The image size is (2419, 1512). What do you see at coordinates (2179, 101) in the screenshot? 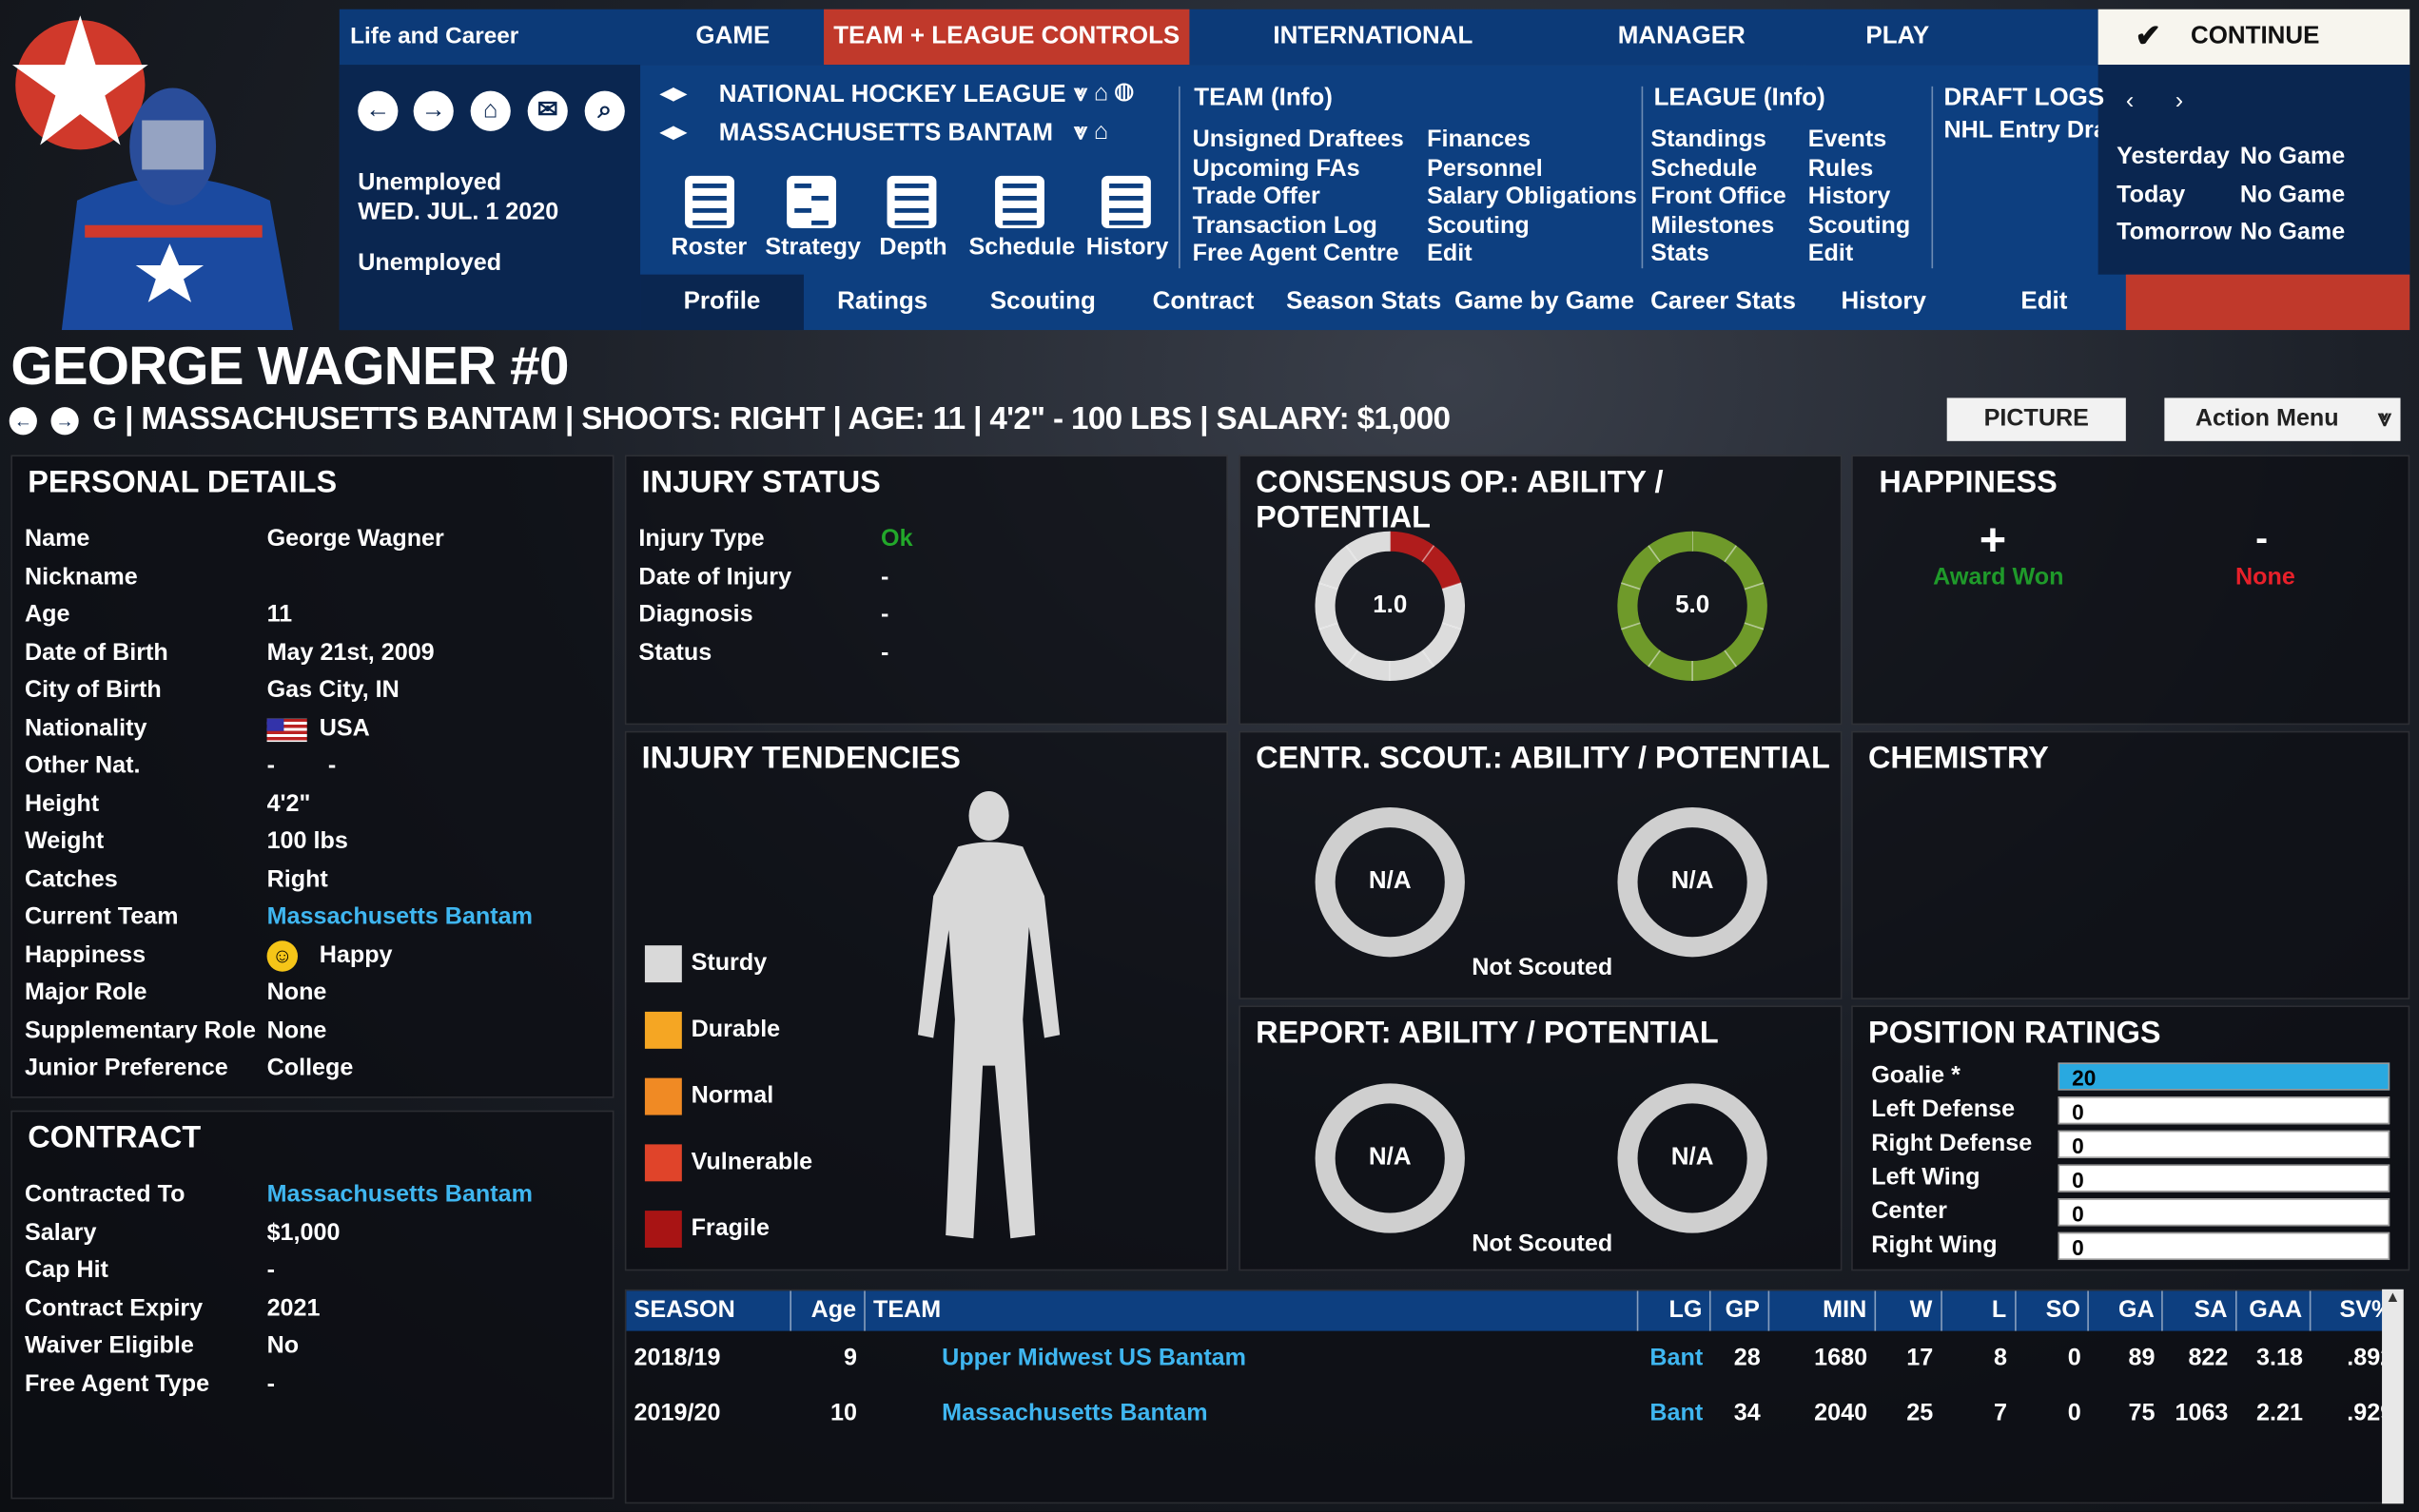
I see `next-day-icon: ›` at bounding box center [2179, 101].